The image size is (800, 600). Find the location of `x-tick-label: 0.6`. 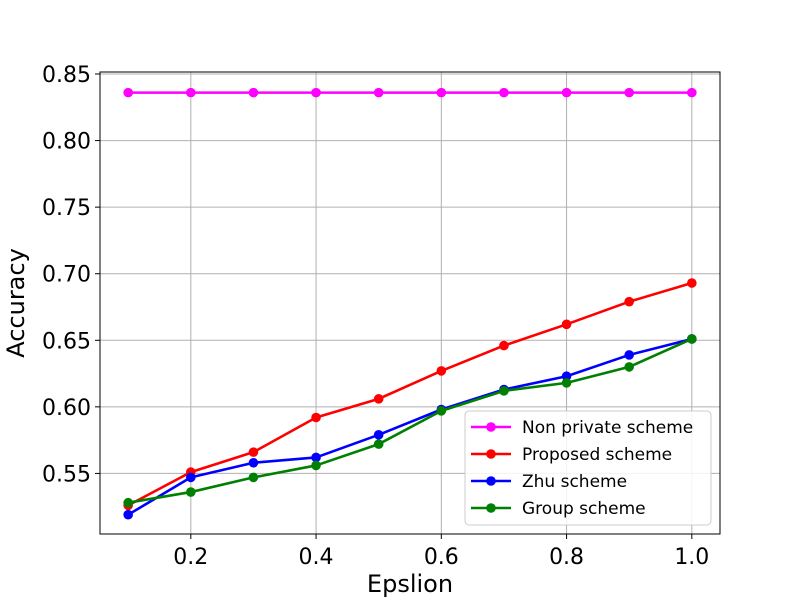

x-tick-label: 0.6 is located at coordinates (441, 557).